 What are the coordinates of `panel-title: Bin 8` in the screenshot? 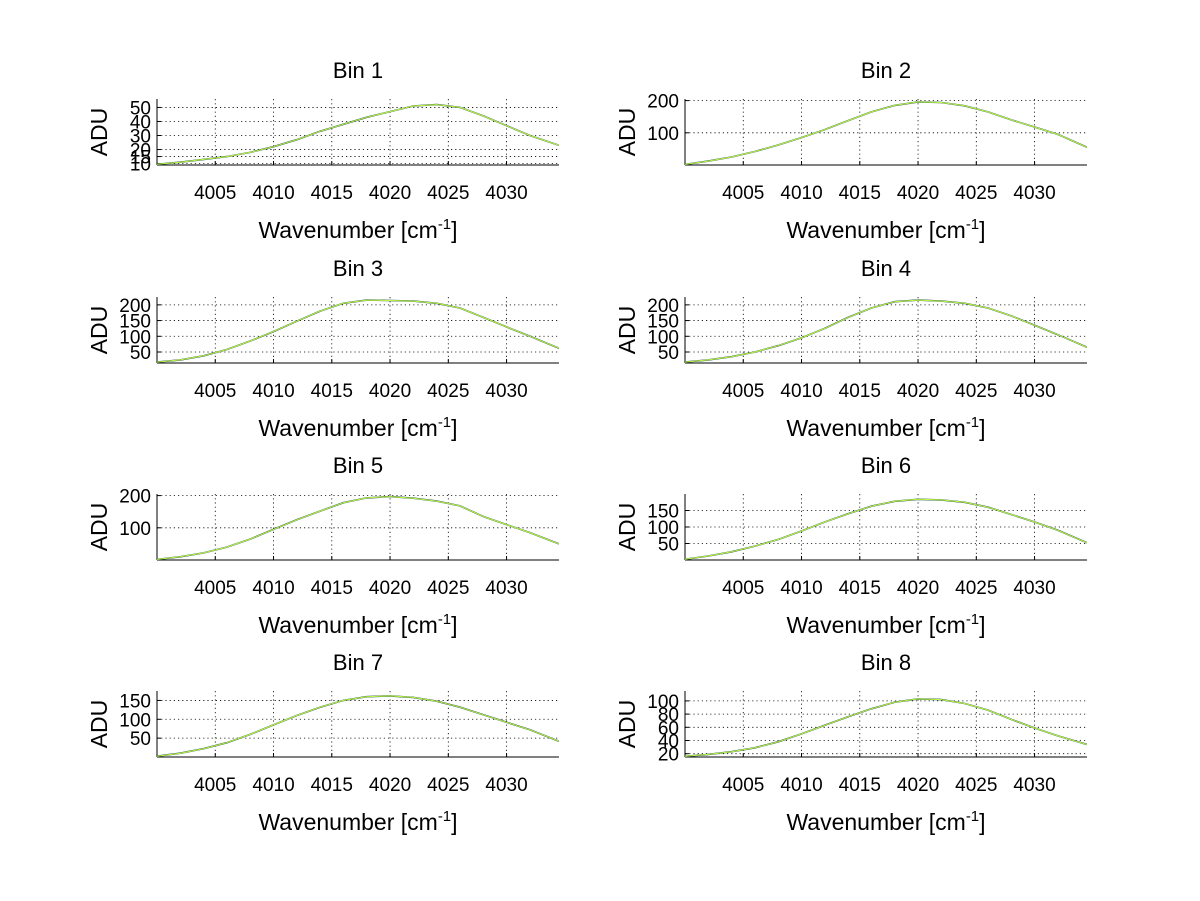 It's located at (886, 662).